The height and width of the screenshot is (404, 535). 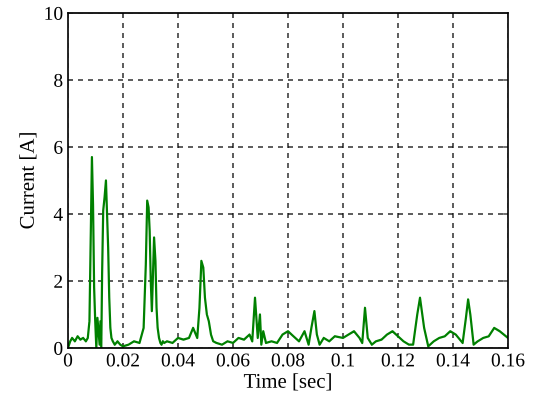 I want to click on x-tick-label: 0.14, so click(x=453, y=360).